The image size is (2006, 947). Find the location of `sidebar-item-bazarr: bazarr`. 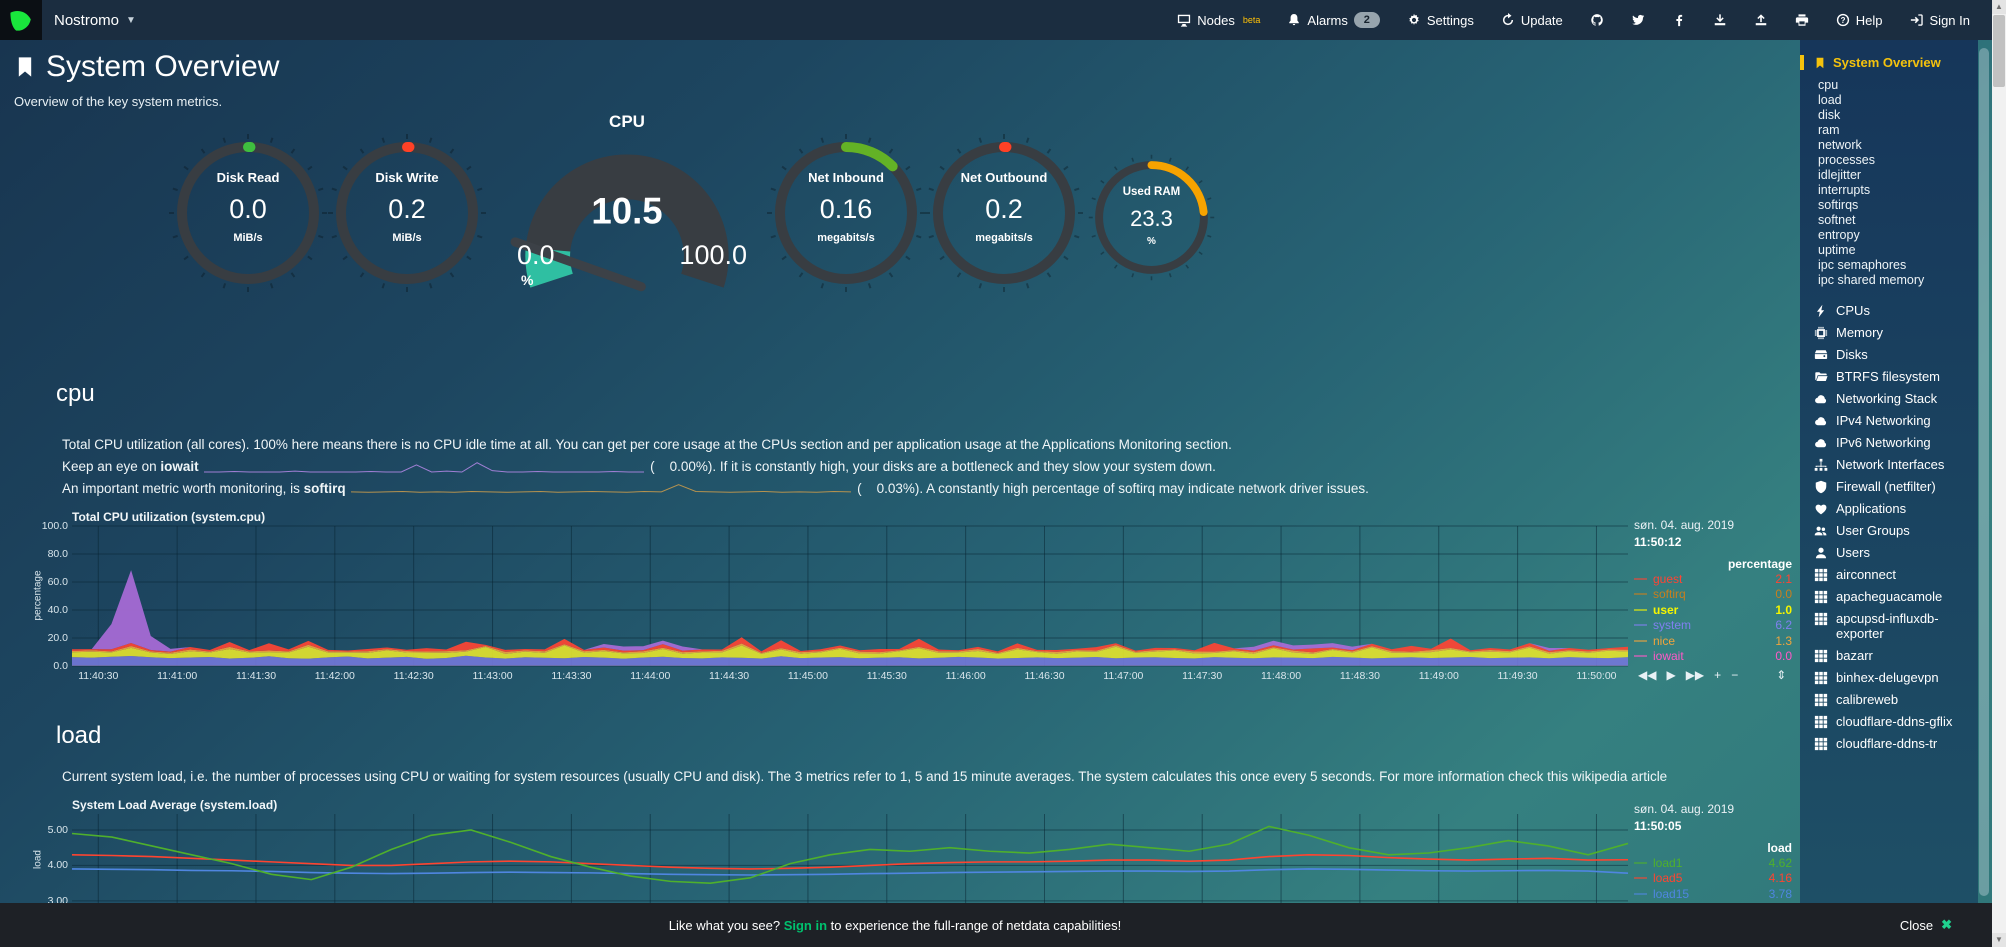

sidebar-item-bazarr: bazarr is located at coordinates (1896, 655).